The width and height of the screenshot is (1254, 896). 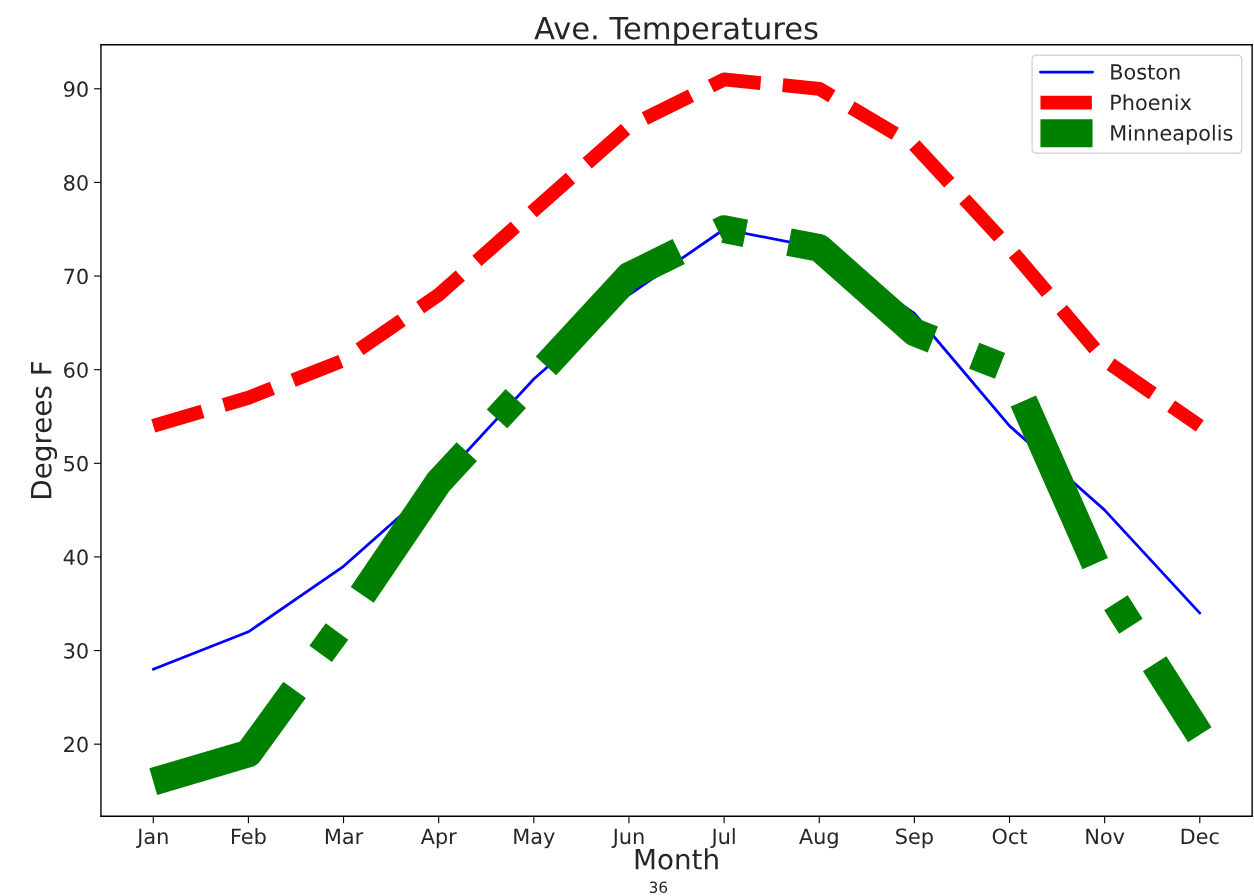 What do you see at coordinates (1105, 836) in the screenshot?
I see `x-tick-label: Nov` at bounding box center [1105, 836].